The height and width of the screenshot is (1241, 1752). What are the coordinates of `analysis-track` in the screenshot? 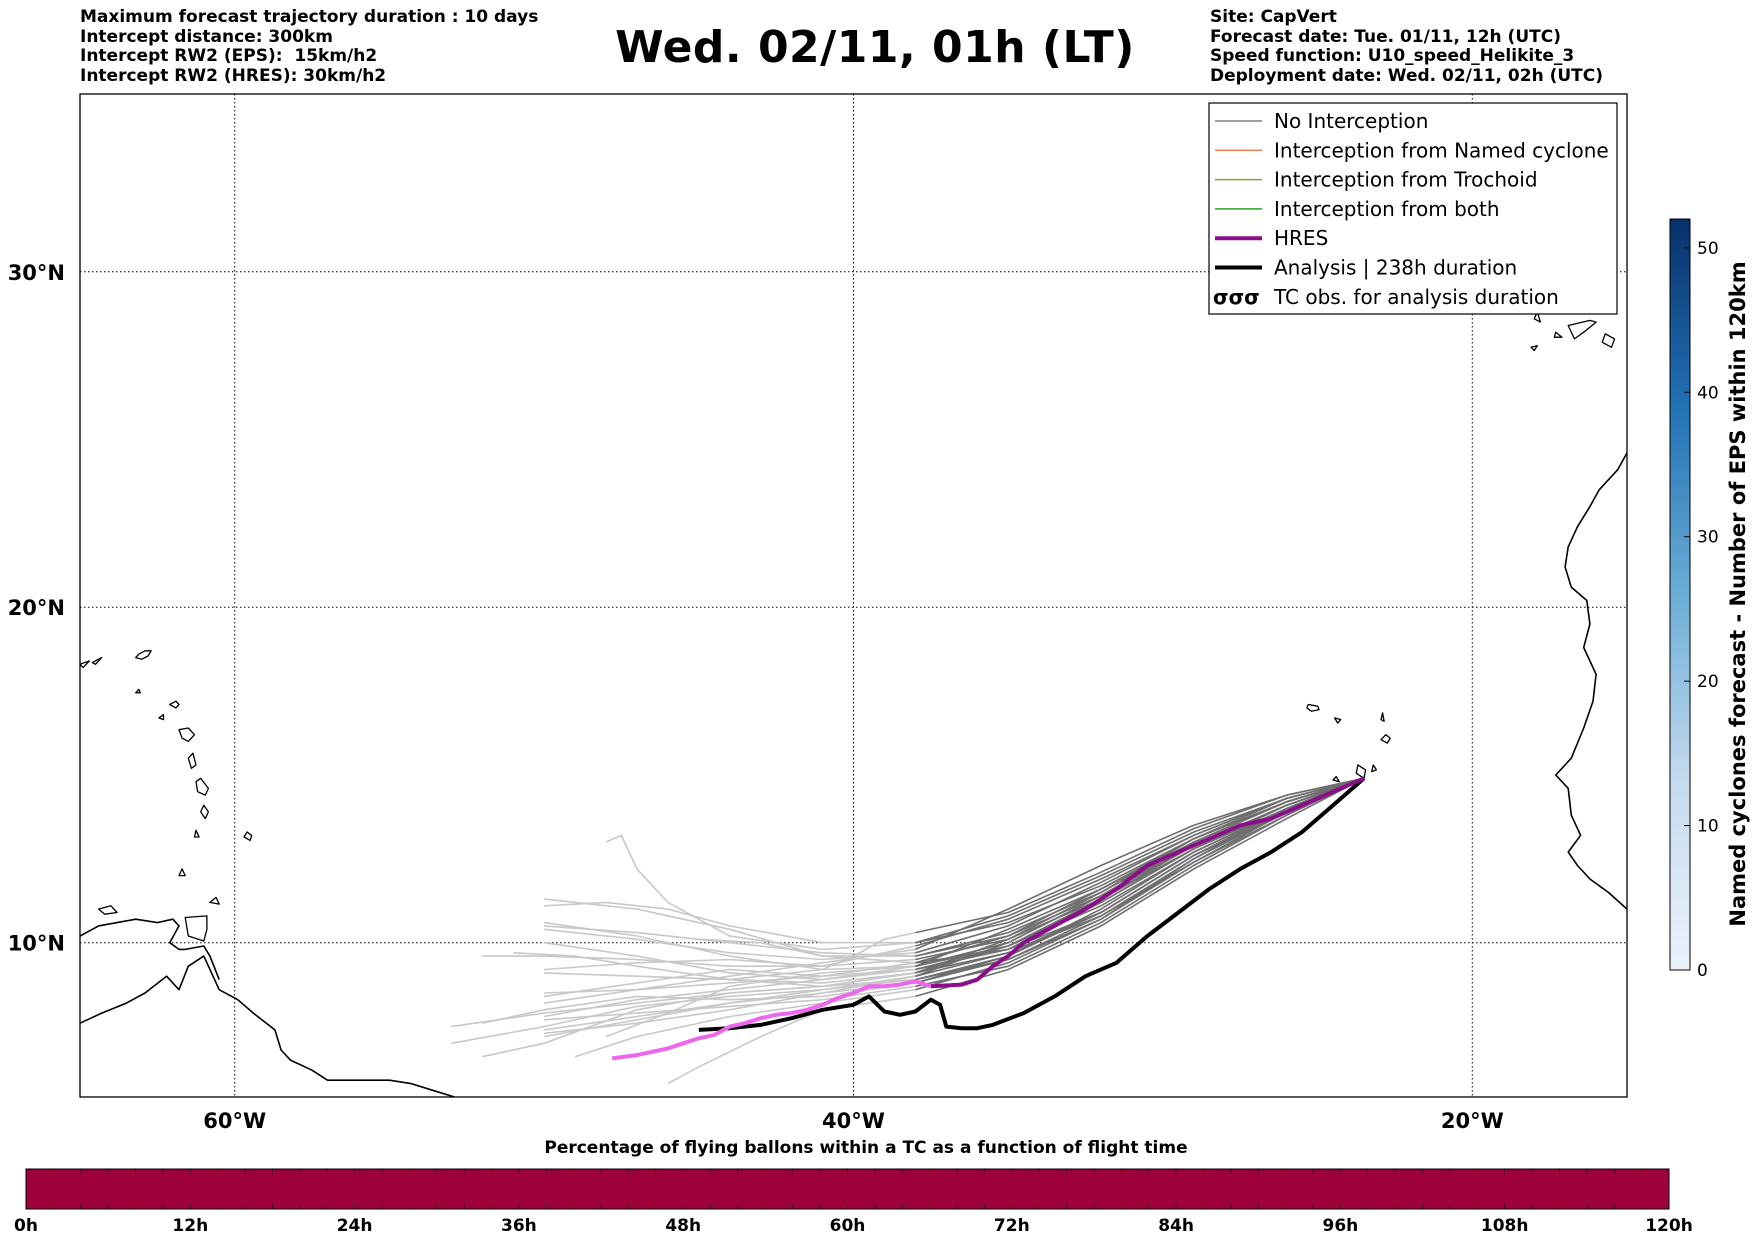 It's located at (1032, 904).